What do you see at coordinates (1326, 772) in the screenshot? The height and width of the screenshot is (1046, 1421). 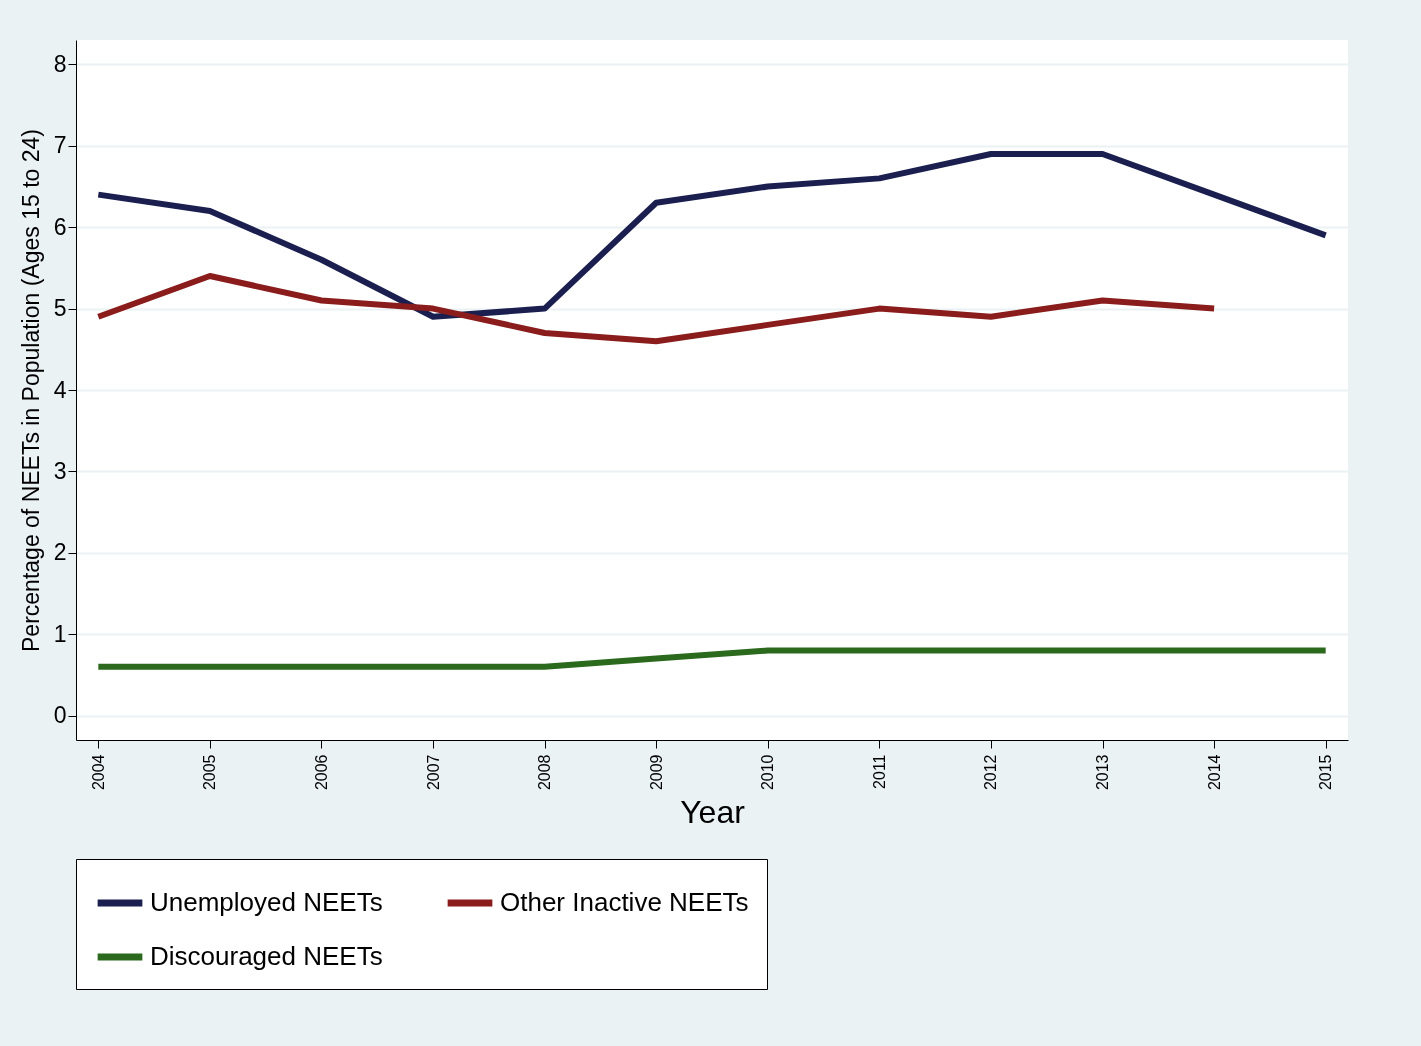 I see `x-tick-label: 2015` at bounding box center [1326, 772].